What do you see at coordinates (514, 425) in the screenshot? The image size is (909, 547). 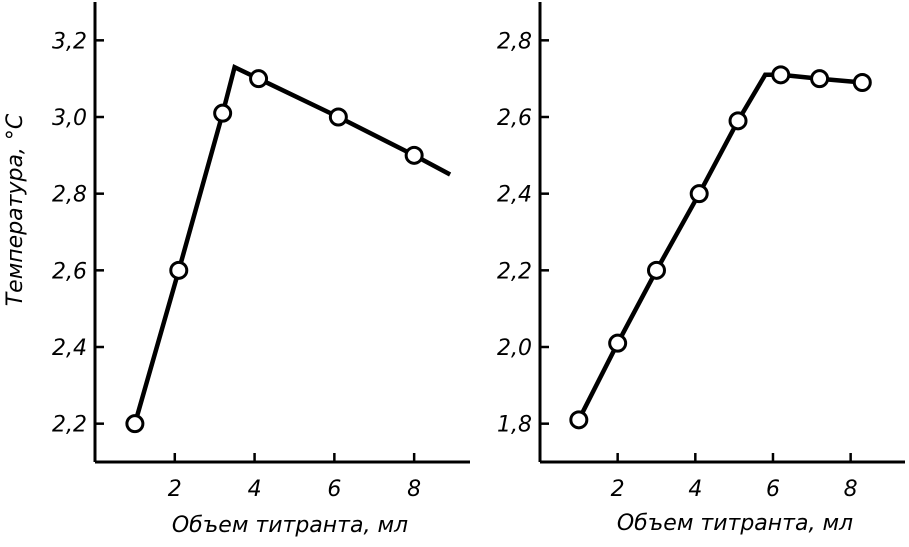 I see `y-tick-label: 1,8` at bounding box center [514, 425].